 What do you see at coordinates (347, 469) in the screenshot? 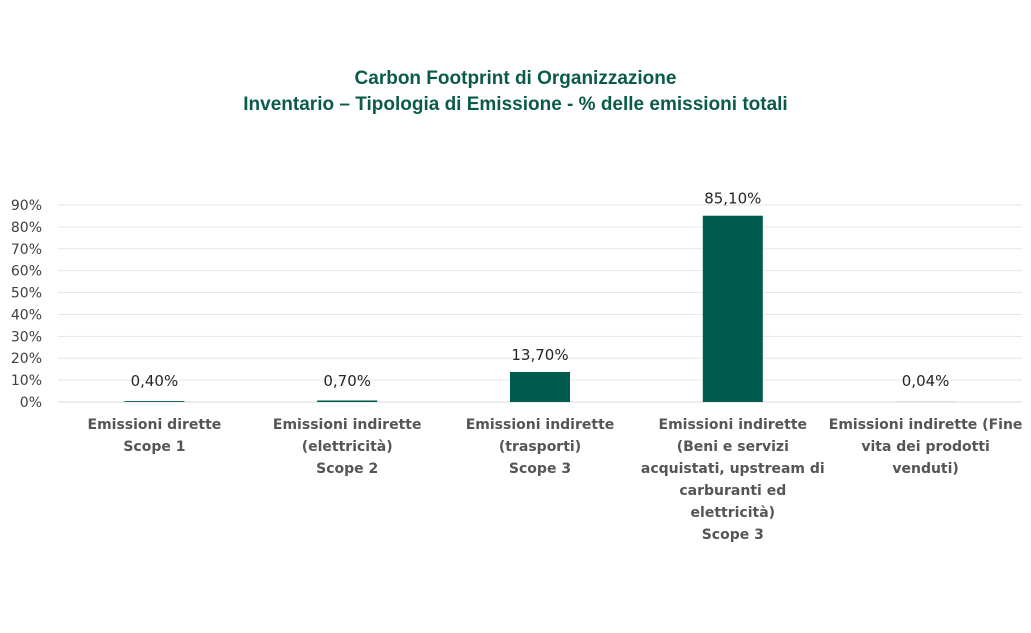
I see `x-category-label-line: Scope 2` at bounding box center [347, 469].